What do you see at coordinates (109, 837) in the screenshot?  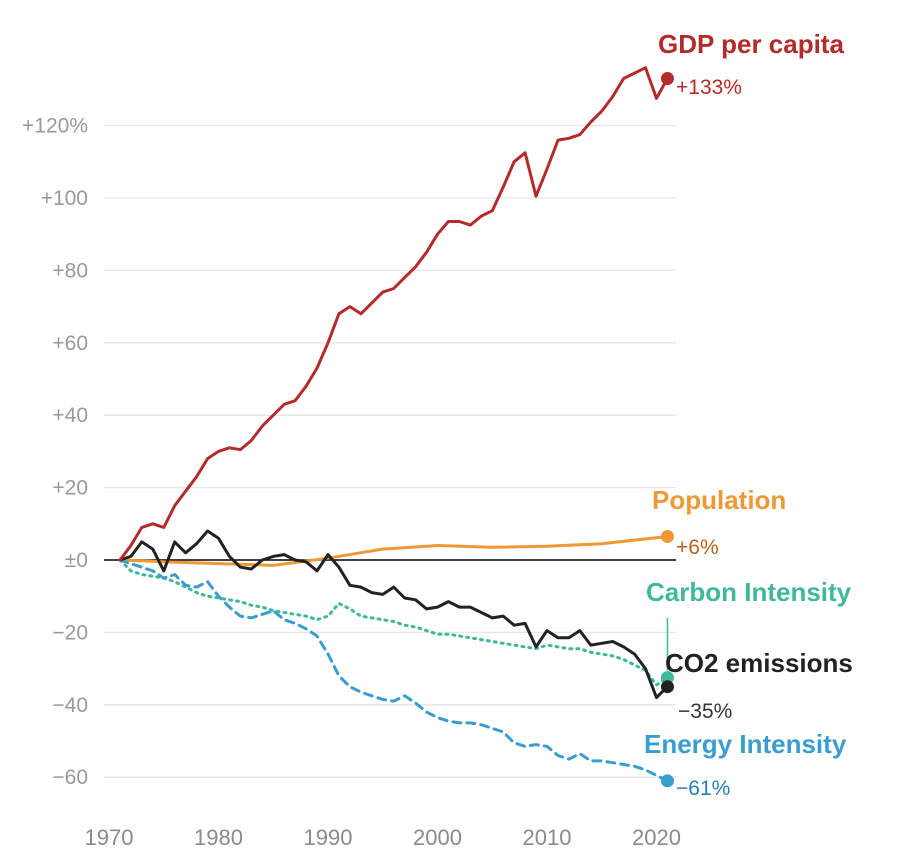 I see `x-tick-label: 1970` at bounding box center [109, 837].